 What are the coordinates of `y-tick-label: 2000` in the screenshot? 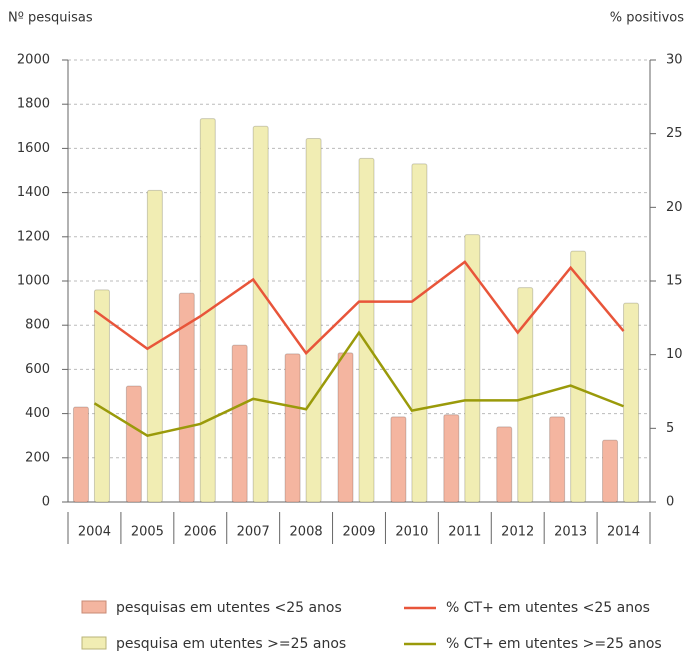 It's located at (33, 60).